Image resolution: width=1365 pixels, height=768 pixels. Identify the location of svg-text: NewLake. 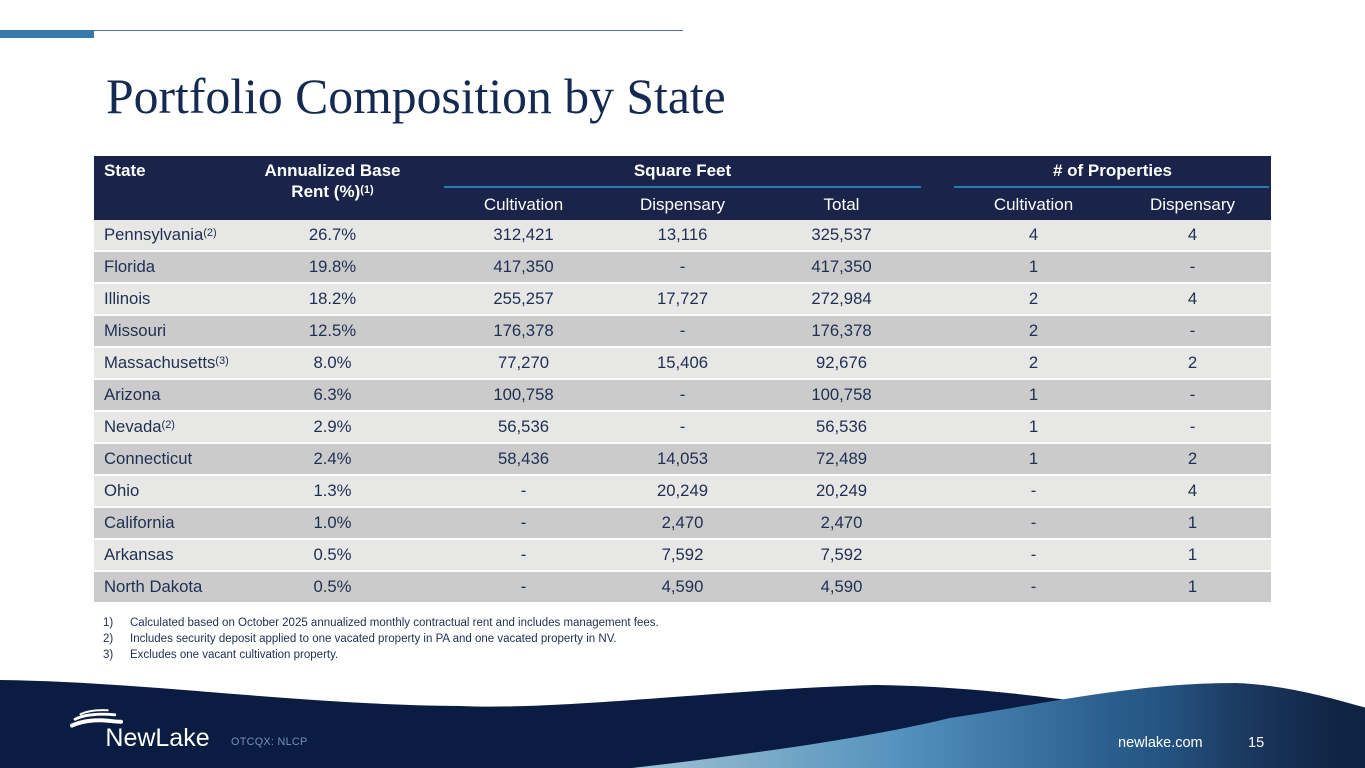
(157, 738).